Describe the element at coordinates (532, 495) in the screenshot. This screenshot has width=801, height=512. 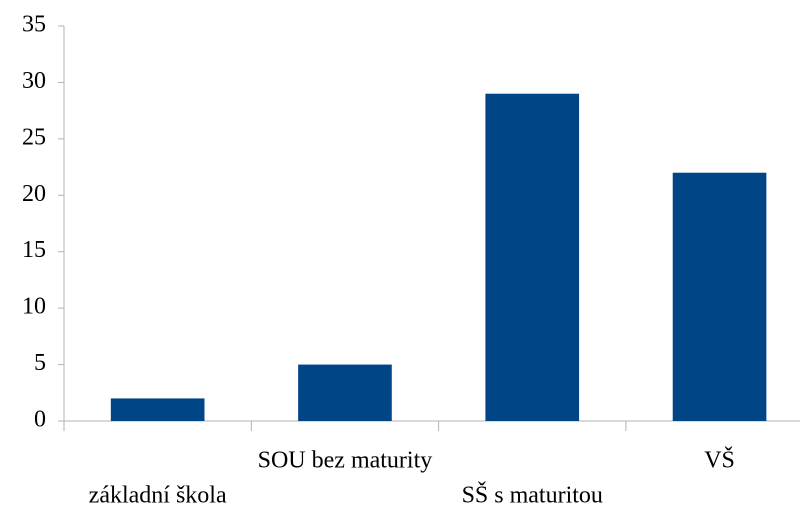
I see `x-tick-label: SŠ s maturitou` at that location.